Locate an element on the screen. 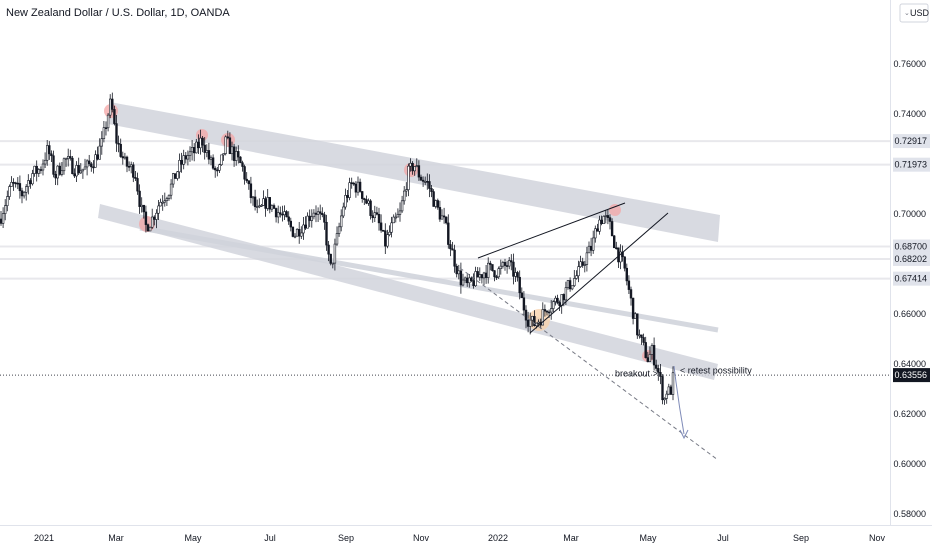 The width and height of the screenshot is (932, 555). annotations: breakout > < retest possibility is located at coordinates (683, 371).